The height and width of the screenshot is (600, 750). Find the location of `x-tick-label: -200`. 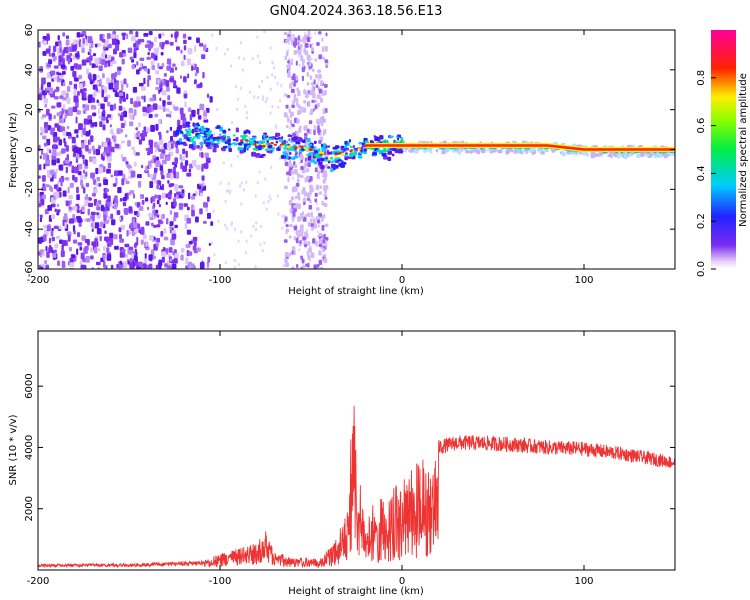

x-tick-label: -200 is located at coordinates (38, 280).